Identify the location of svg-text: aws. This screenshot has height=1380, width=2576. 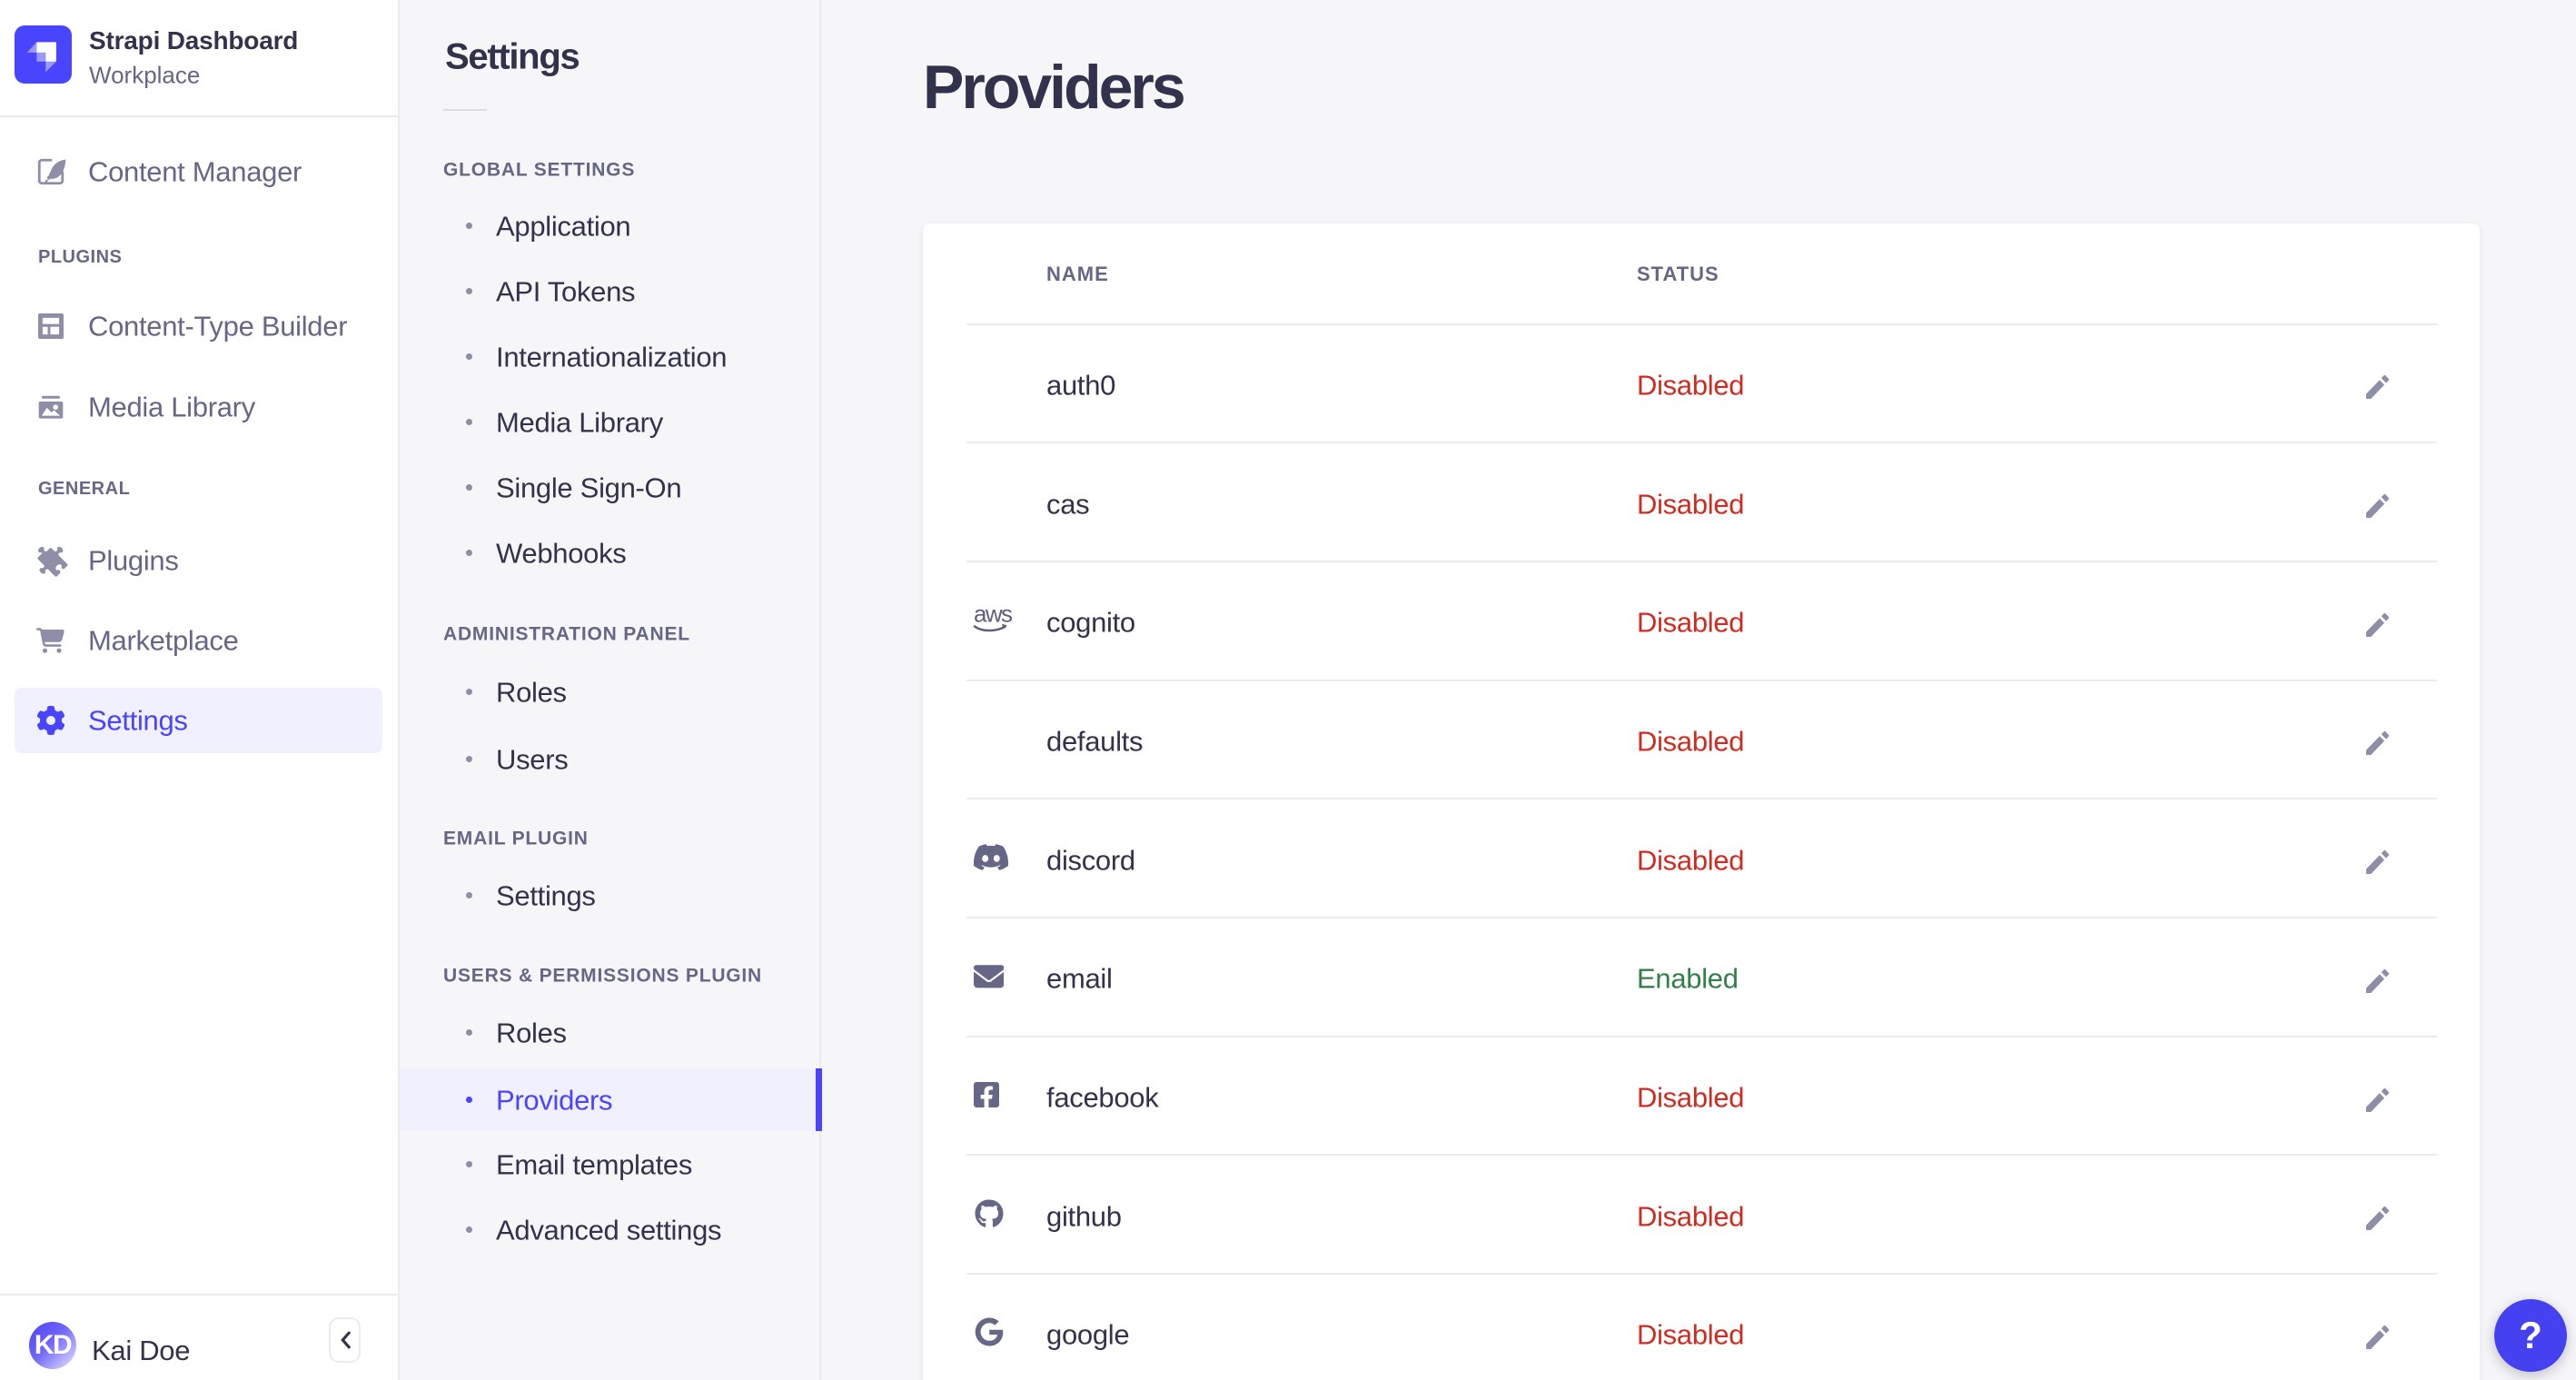
(993, 613).